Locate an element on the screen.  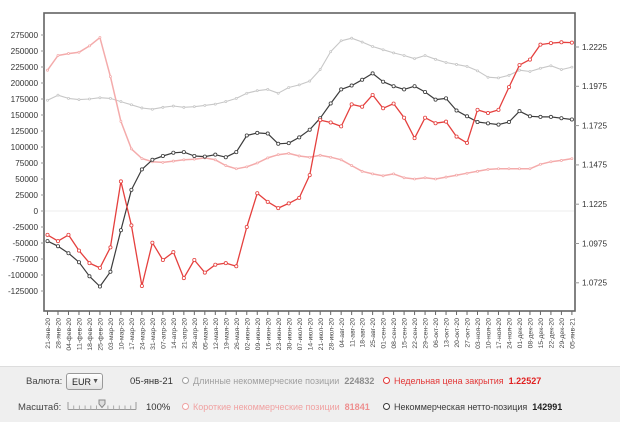
legend-value: 142991 is located at coordinates (547, 407).